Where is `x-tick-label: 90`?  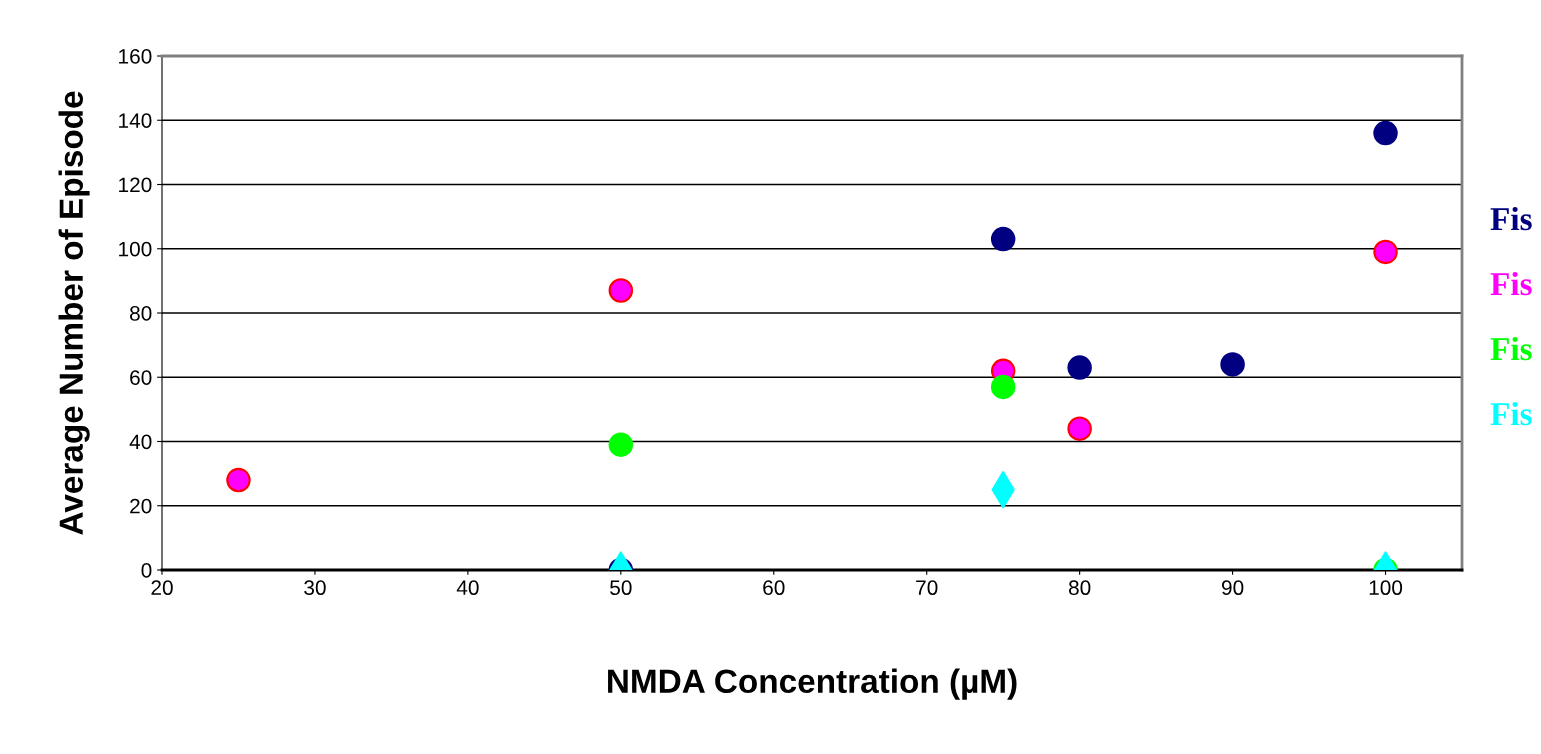
x-tick-label: 90 is located at coordinates (1232, 588).